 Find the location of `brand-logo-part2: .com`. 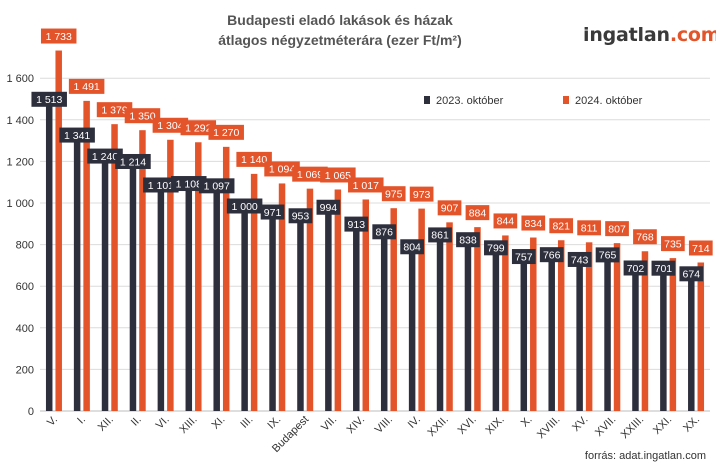

brand-logo-part2: .com is located at coordinates (692, 35).